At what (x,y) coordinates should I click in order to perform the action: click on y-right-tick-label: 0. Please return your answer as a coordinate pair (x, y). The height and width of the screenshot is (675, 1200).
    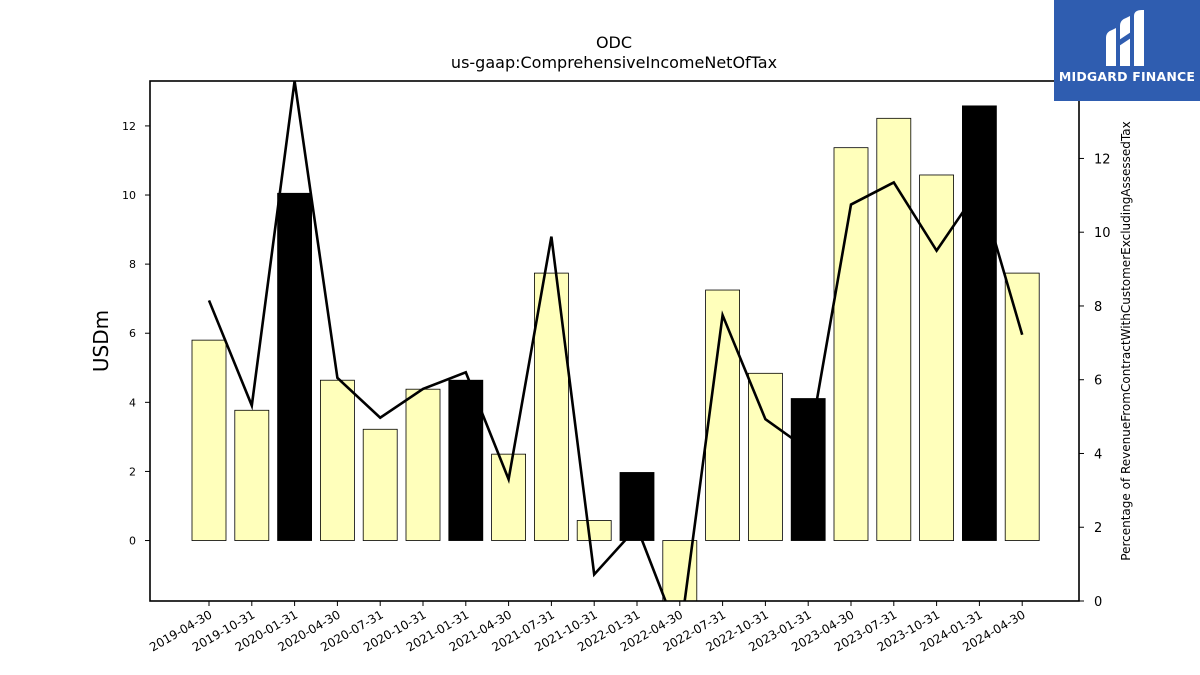
    Looking at the image, I should click on (1098, 602).